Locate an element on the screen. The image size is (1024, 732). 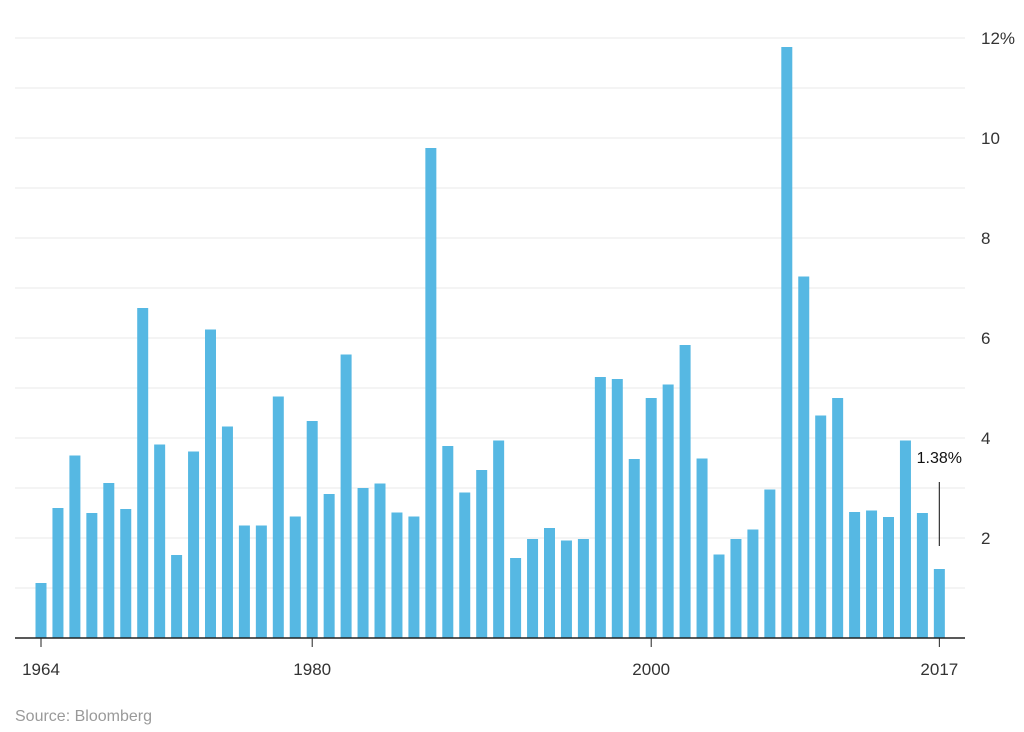
bar-2014 is located at coordinates (888, 577).